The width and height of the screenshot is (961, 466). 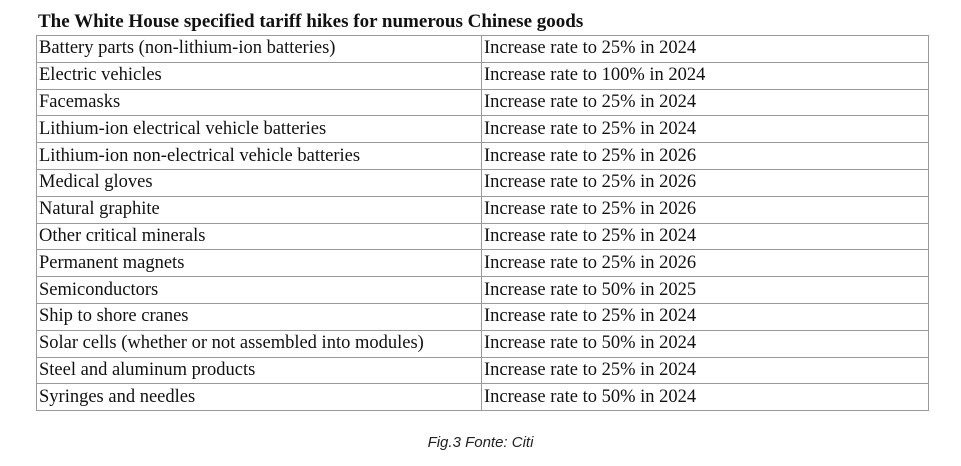 What do you see at coordinates (259, 263) in the screenshot?
I see `good-cell: Permanent magnets` at bounding box center [259, 263].